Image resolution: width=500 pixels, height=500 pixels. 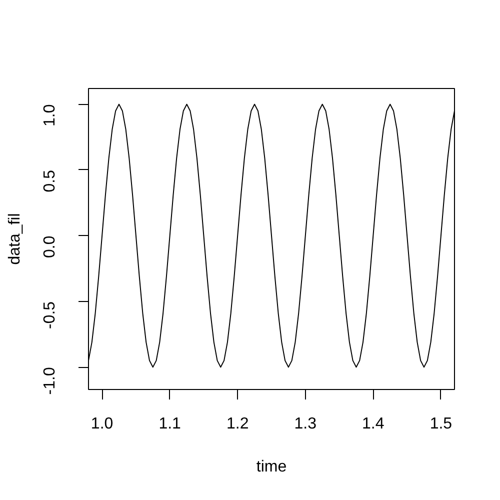 What do you see at coordinates (441, 424) in the screenshot?
I see `x-tick-label: 1.5` at bounding box center [441, 424].